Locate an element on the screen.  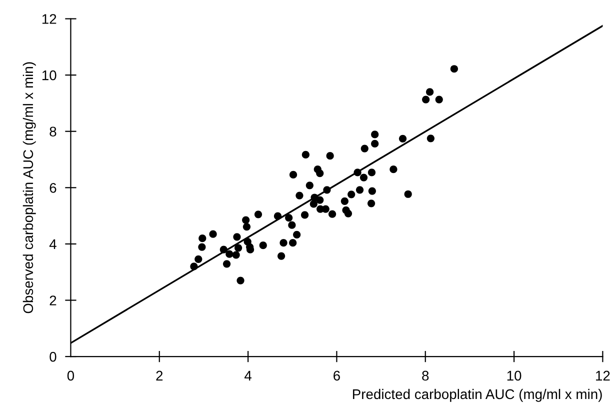
y-tick-label: 0 is located at coordinates (53, 357).